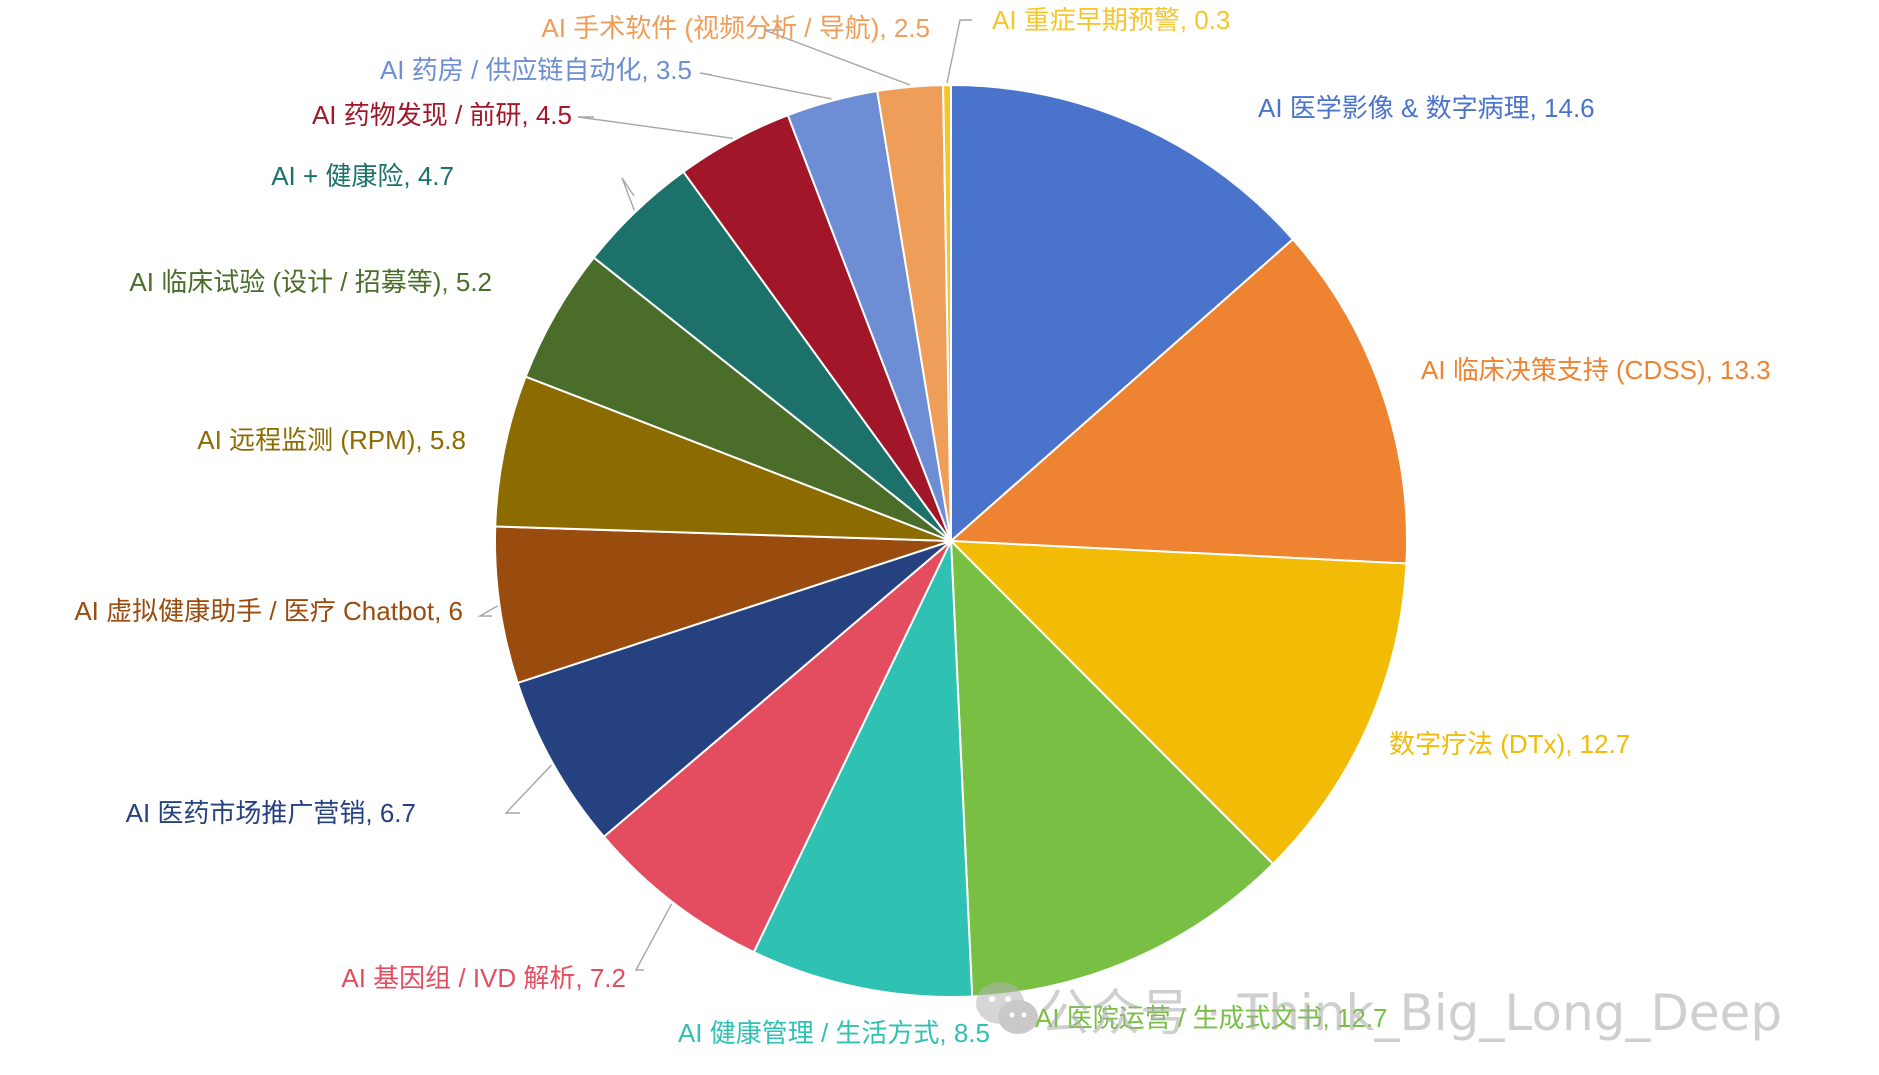 Image resolution: width=1879 pixels, height=1075 pixels. Describe the element at coordinates (1509, 744) in the screenshot. I see `slice-label-3: 数字疗法 (DTx), 12.7` at that location.